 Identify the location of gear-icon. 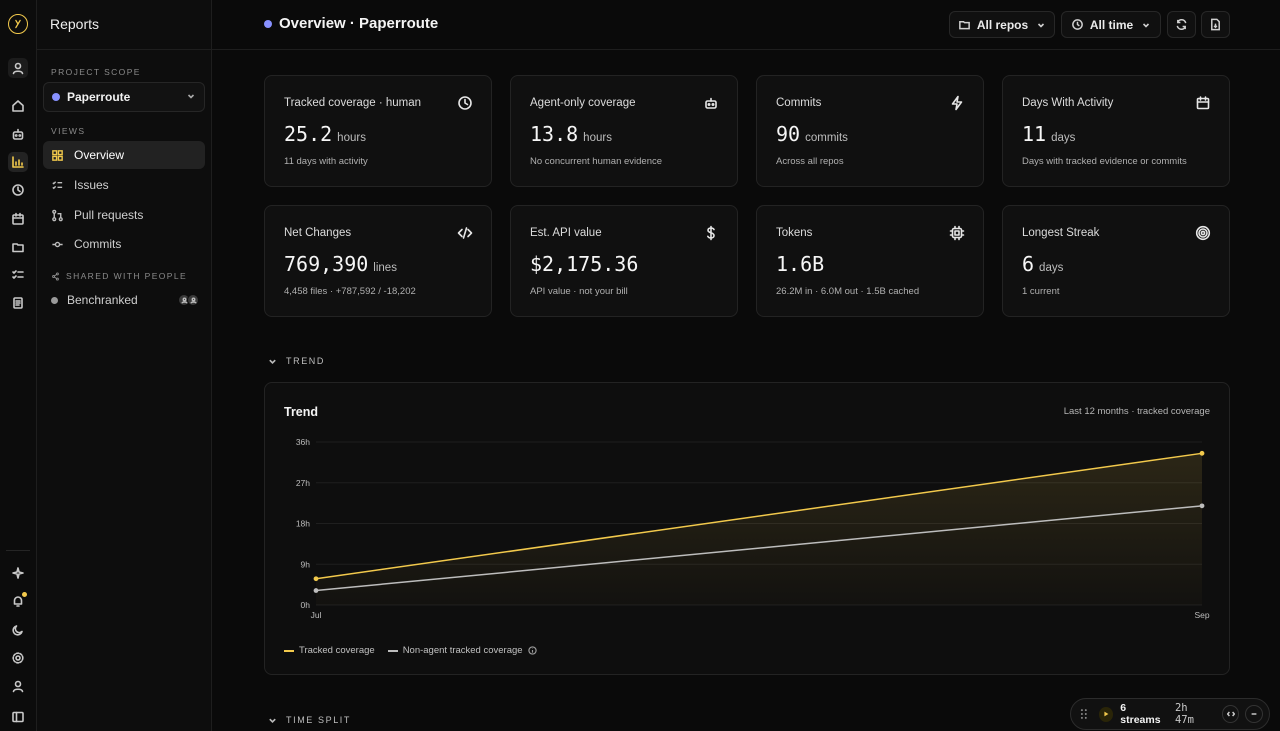
(18, 658).